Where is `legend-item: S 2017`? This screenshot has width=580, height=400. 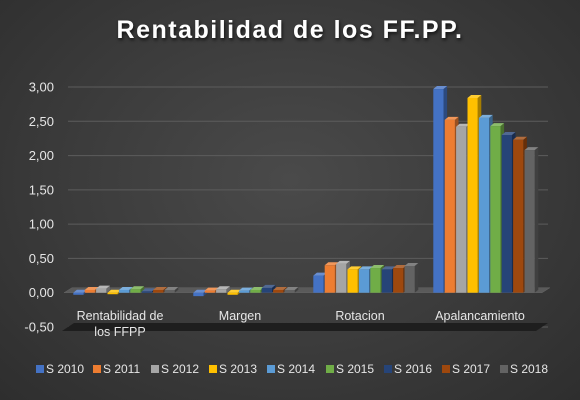
legend-item: S 2017 is located at coordinates (466, 369).